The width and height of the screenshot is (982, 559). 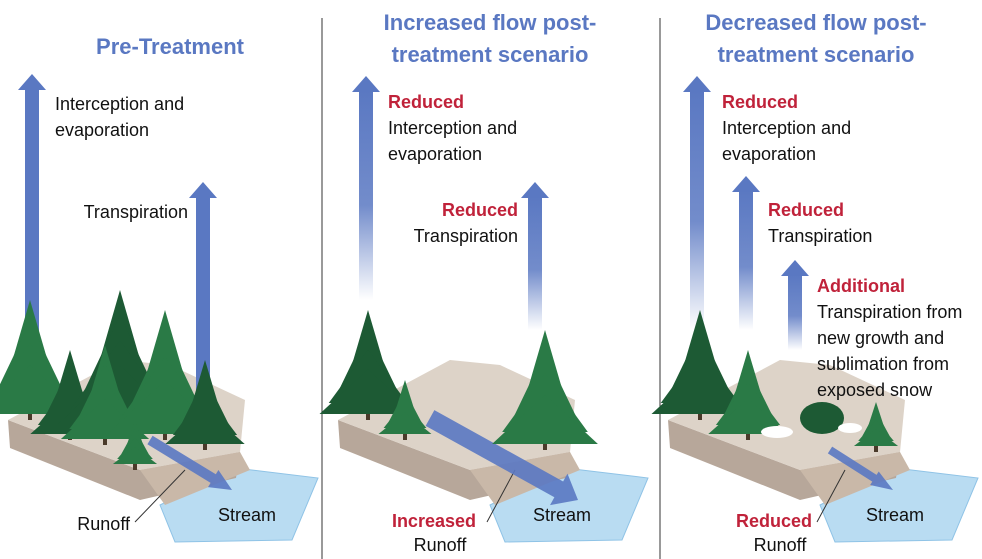 I want to click on qualifier: Increased, so click(x=434, y=521).